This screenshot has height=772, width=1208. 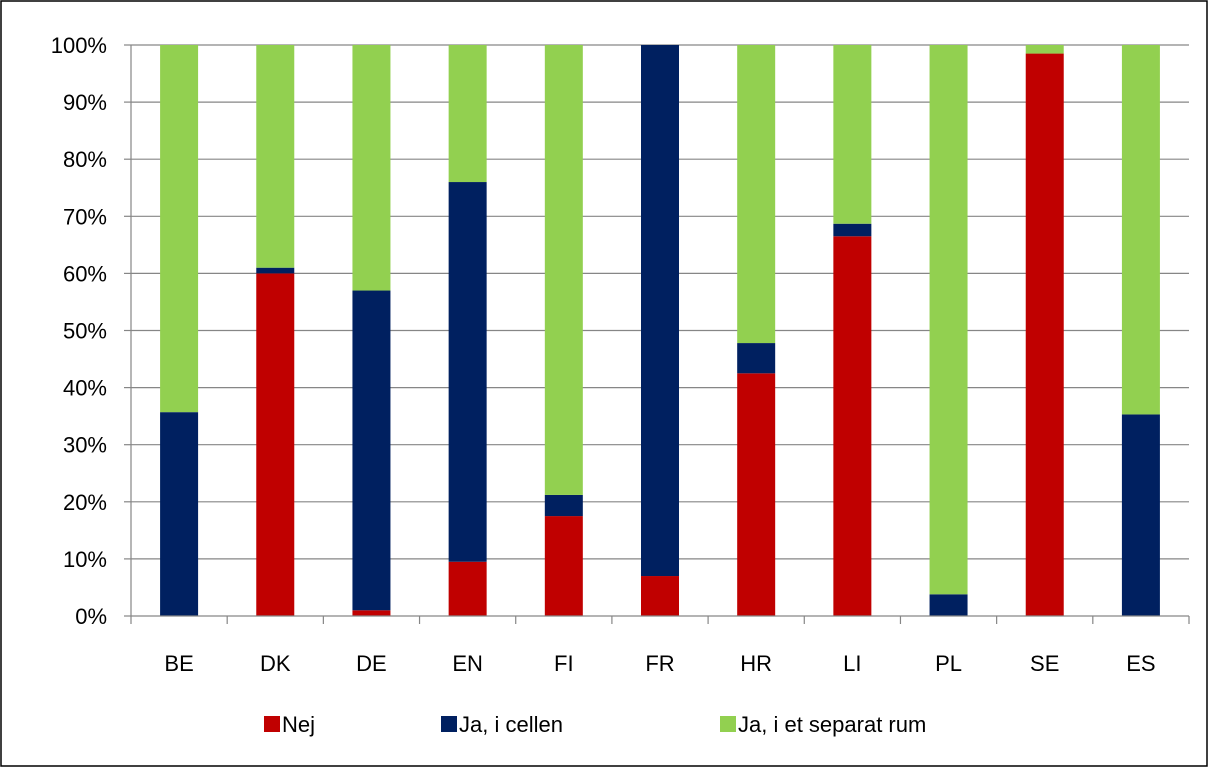 I want to click on legend-item: Ja, i cellen, so click(x=502, y=724).